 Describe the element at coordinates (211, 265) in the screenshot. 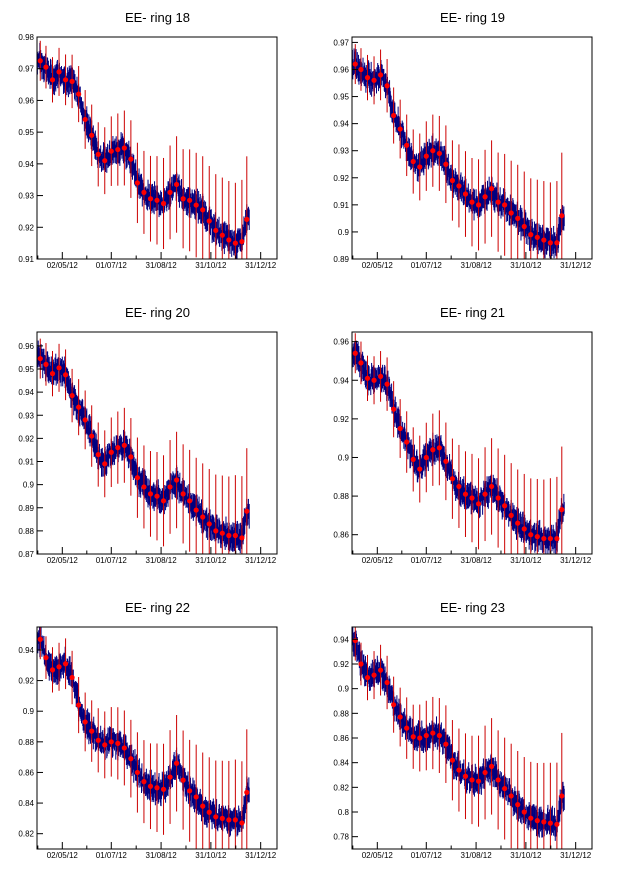

I see `x-tick-label: 31/10/12` at that location.